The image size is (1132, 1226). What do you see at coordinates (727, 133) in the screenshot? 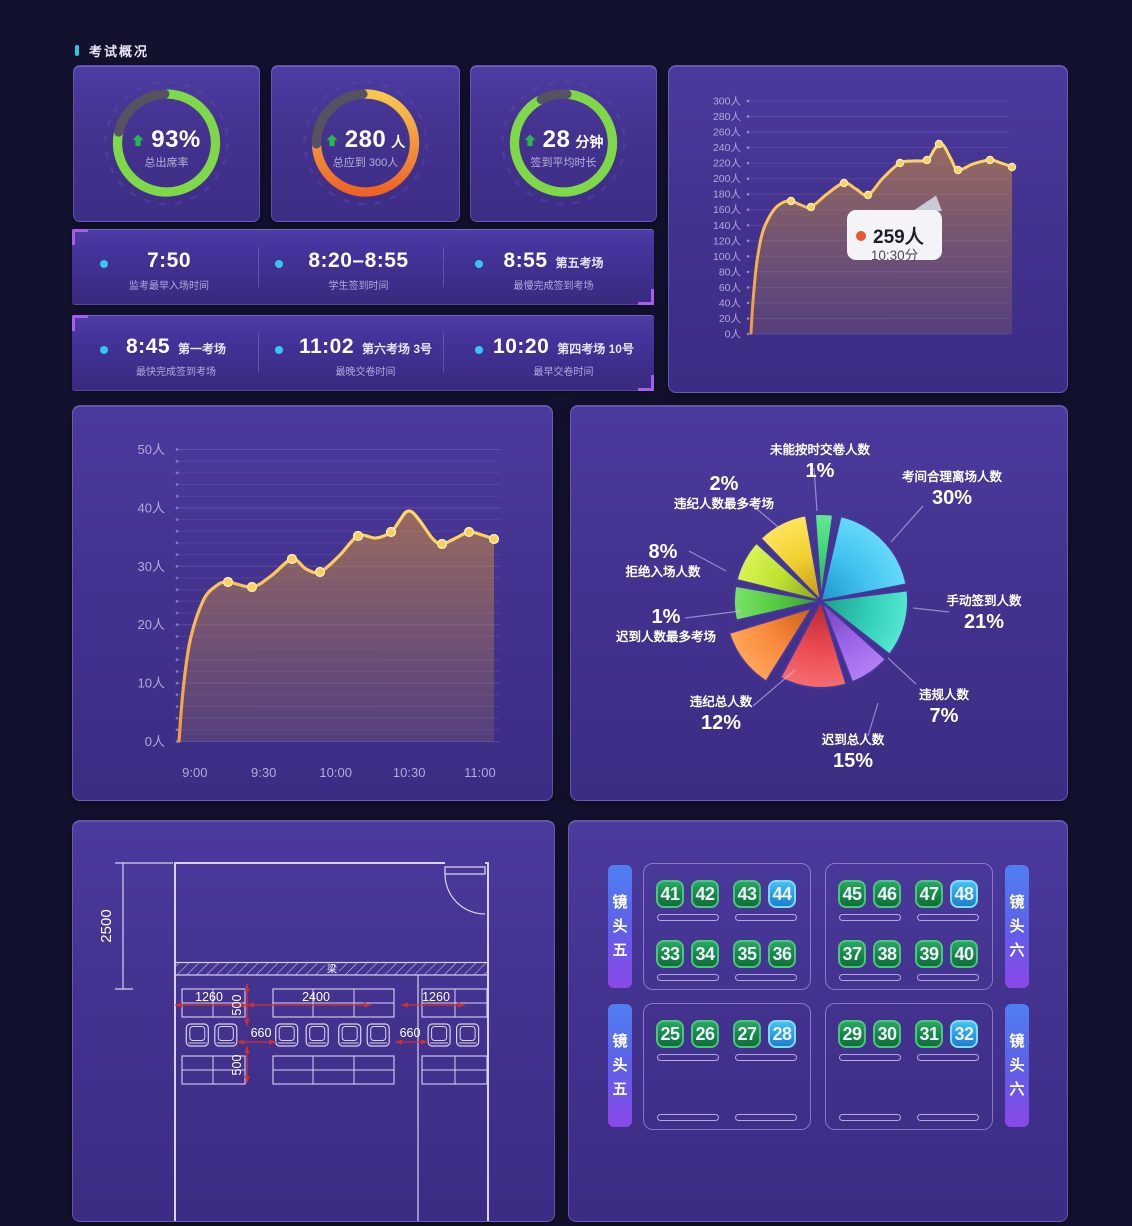
I see `svg-text: 260人` at bounding box center [727, 133].